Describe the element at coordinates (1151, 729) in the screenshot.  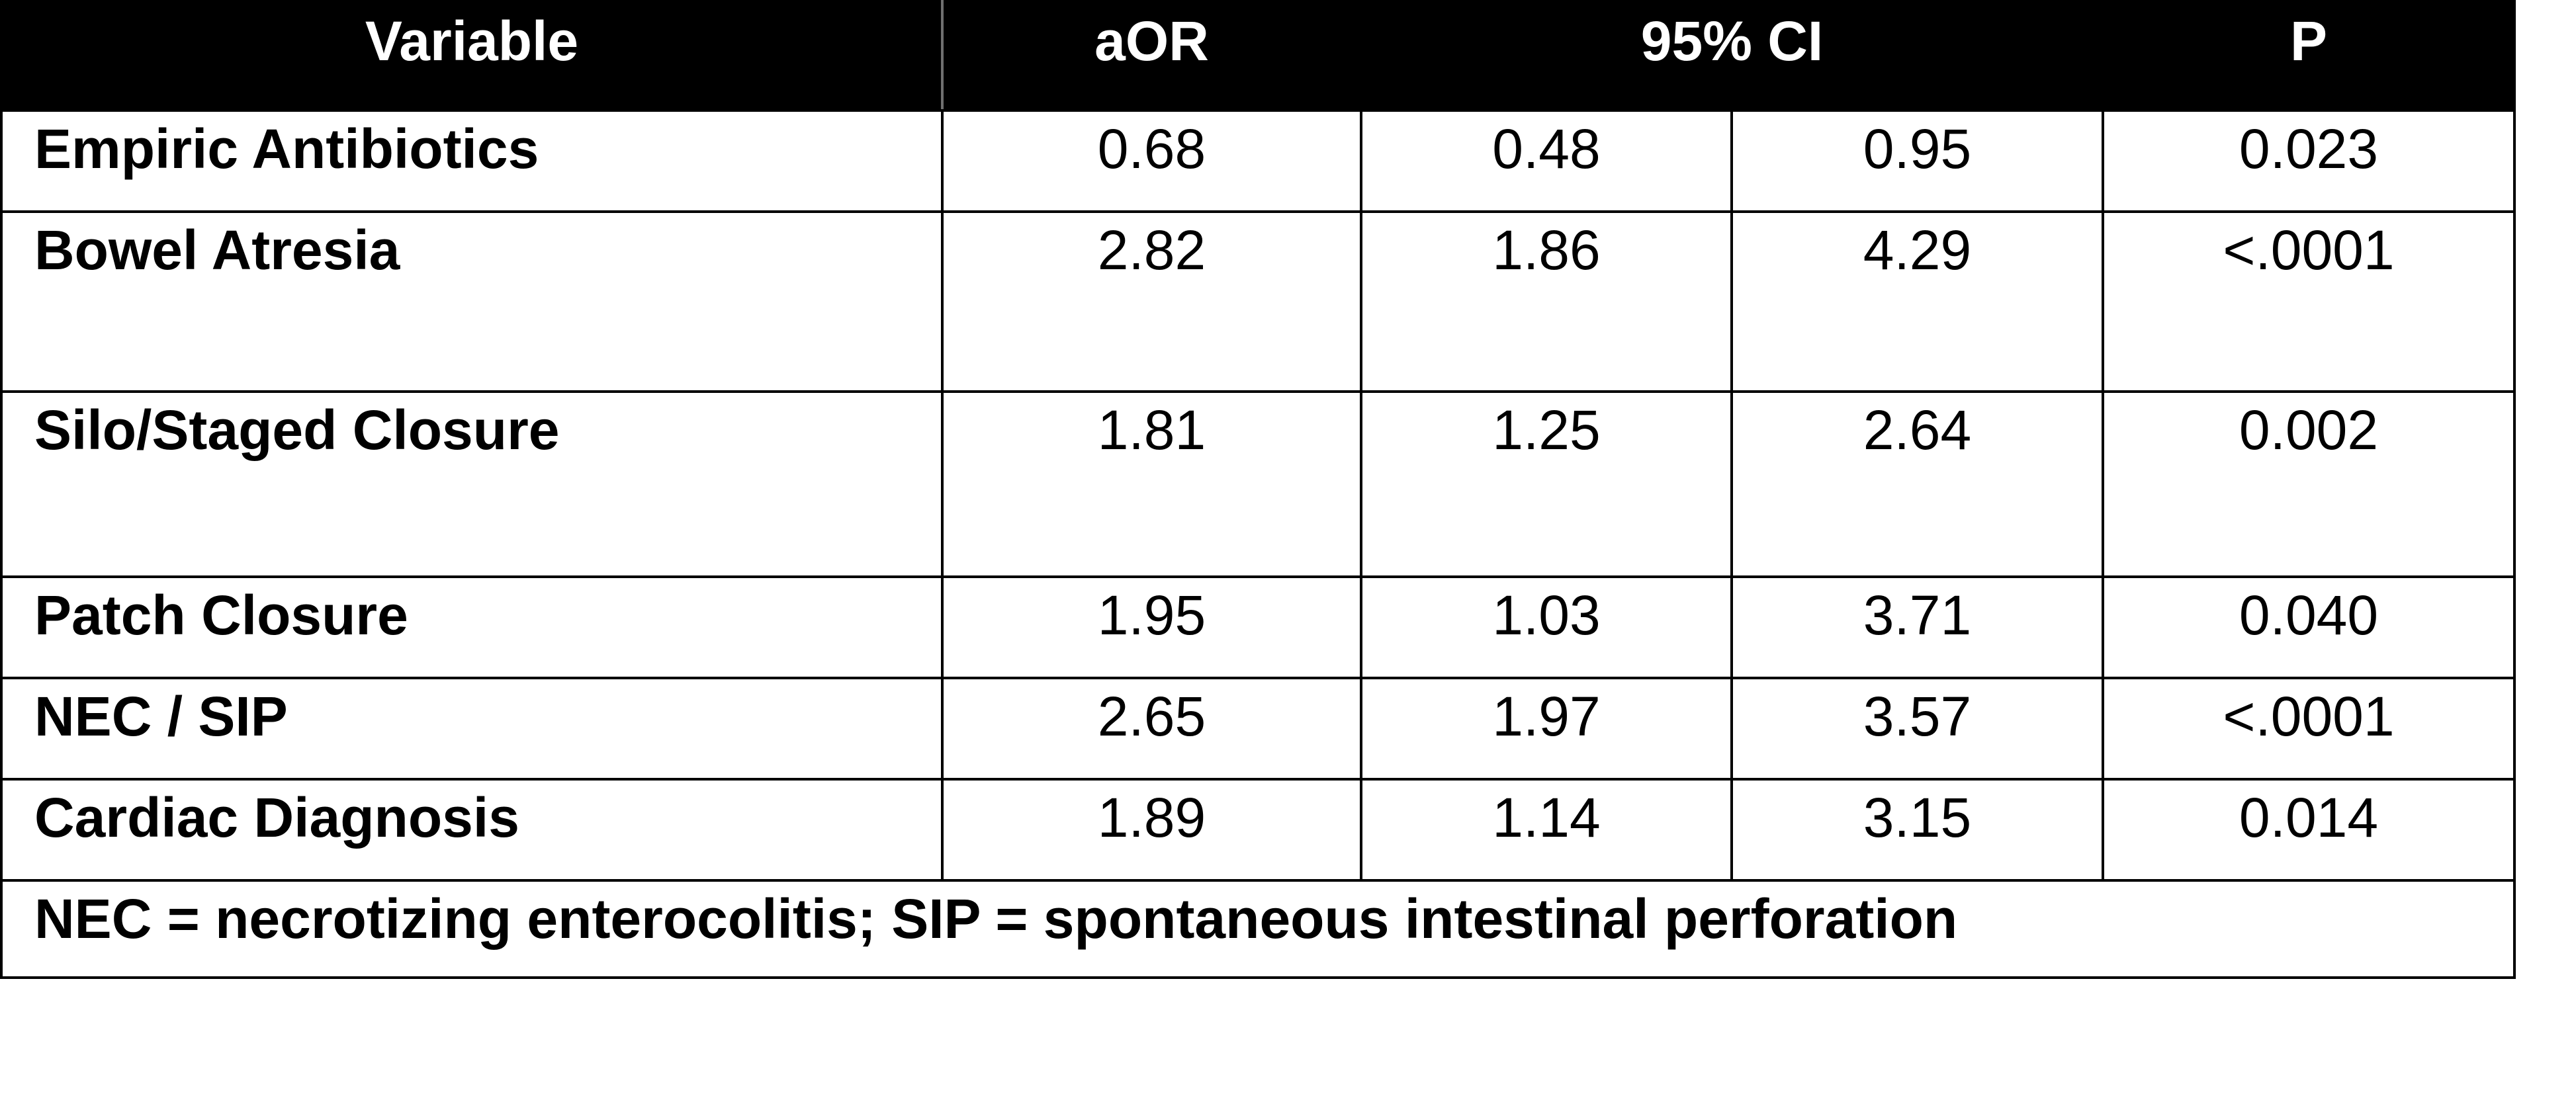
I see `aor-cell: 2.65` at that location.